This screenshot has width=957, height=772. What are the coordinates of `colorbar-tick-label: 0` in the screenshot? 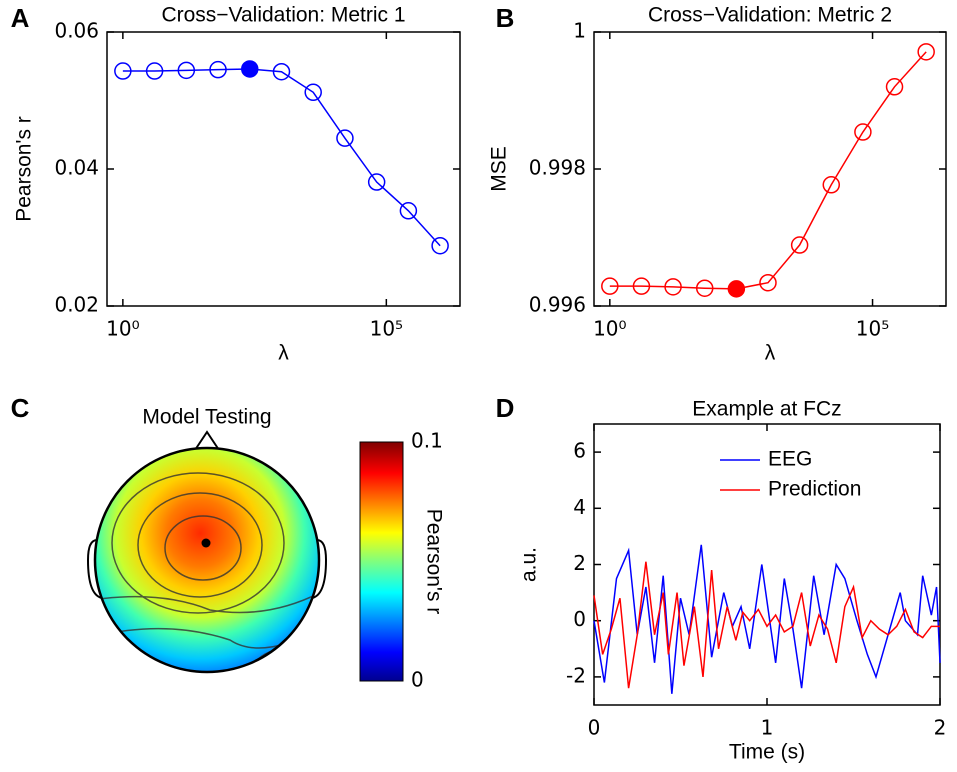 It's located at (417, 680).